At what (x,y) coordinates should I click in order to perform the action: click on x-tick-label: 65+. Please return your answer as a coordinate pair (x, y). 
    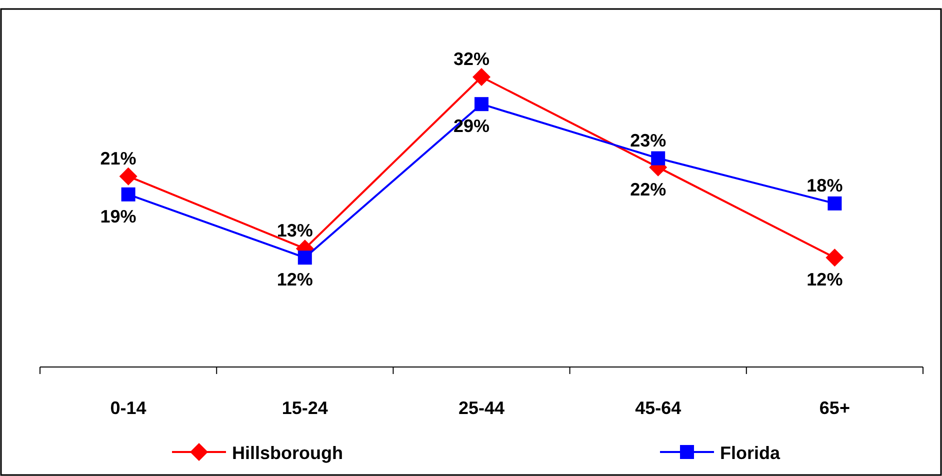
    Looking at the image, I should click on (834, 408).